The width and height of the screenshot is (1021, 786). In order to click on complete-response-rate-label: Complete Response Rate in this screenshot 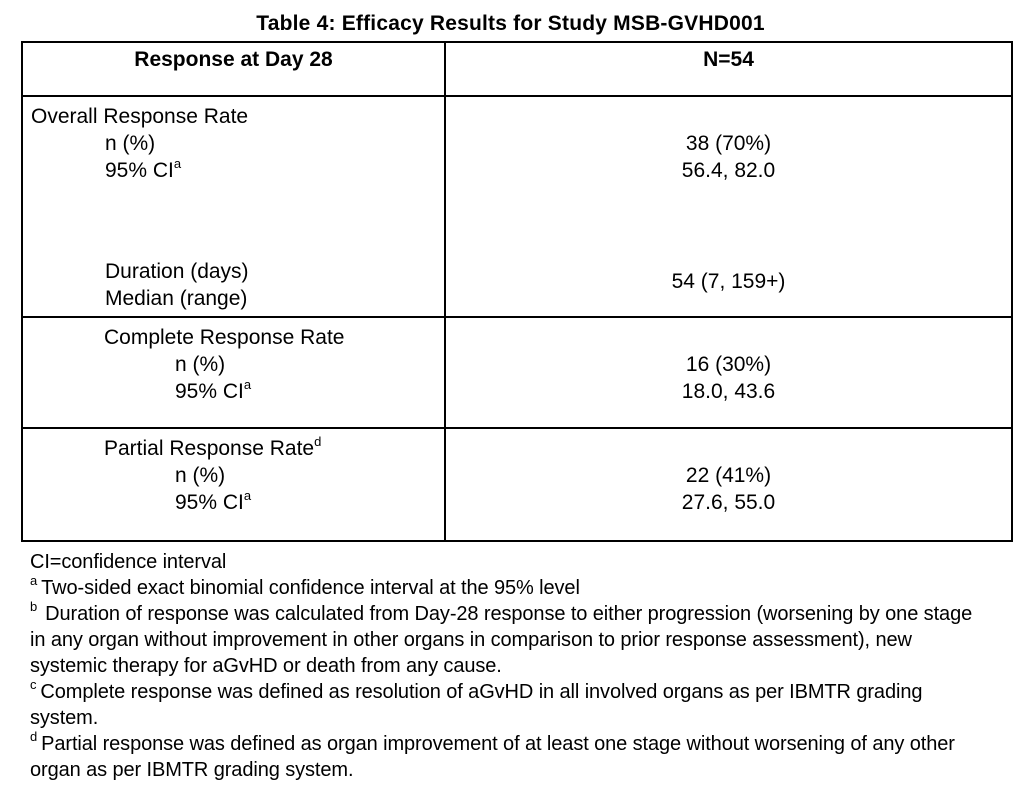, I will do `click(224, 337)`.